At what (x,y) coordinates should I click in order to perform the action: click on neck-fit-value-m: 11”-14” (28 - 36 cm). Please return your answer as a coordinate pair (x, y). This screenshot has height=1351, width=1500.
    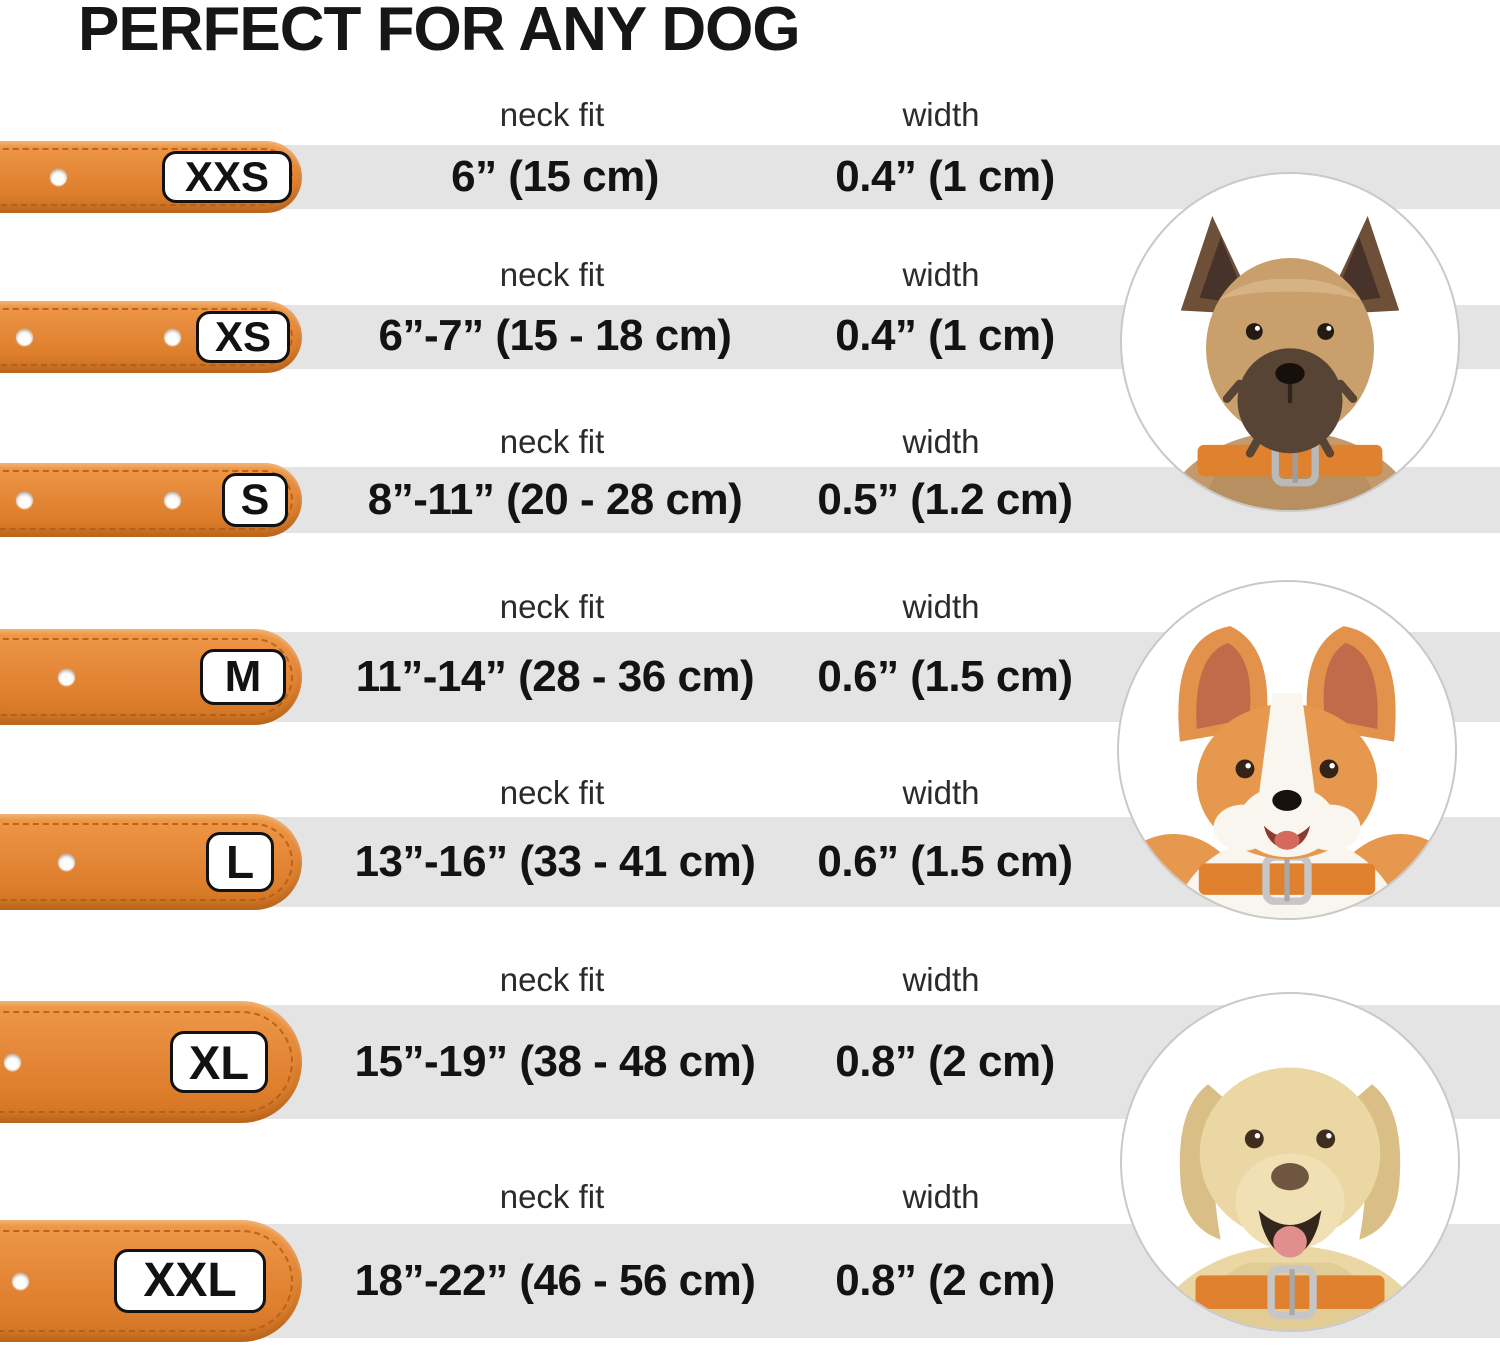
    Looking at the image, I should click on (555, 676).